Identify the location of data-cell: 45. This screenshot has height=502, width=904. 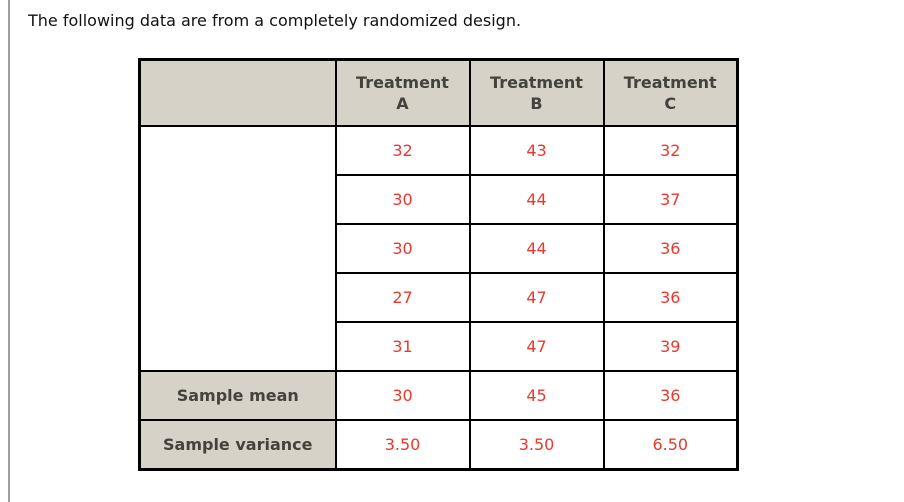
(536, 395).